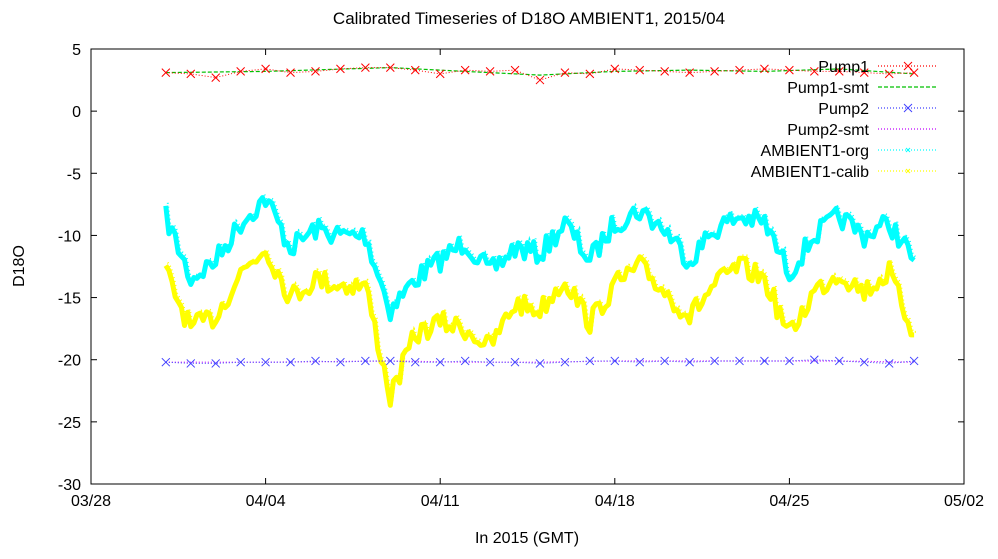 The width and height of the screenshot is (998, 559). What do you see at coordinates (615, 501) in the screenshot?
I see `x-tick-label: 04/18` at bounding box center [615, 501].